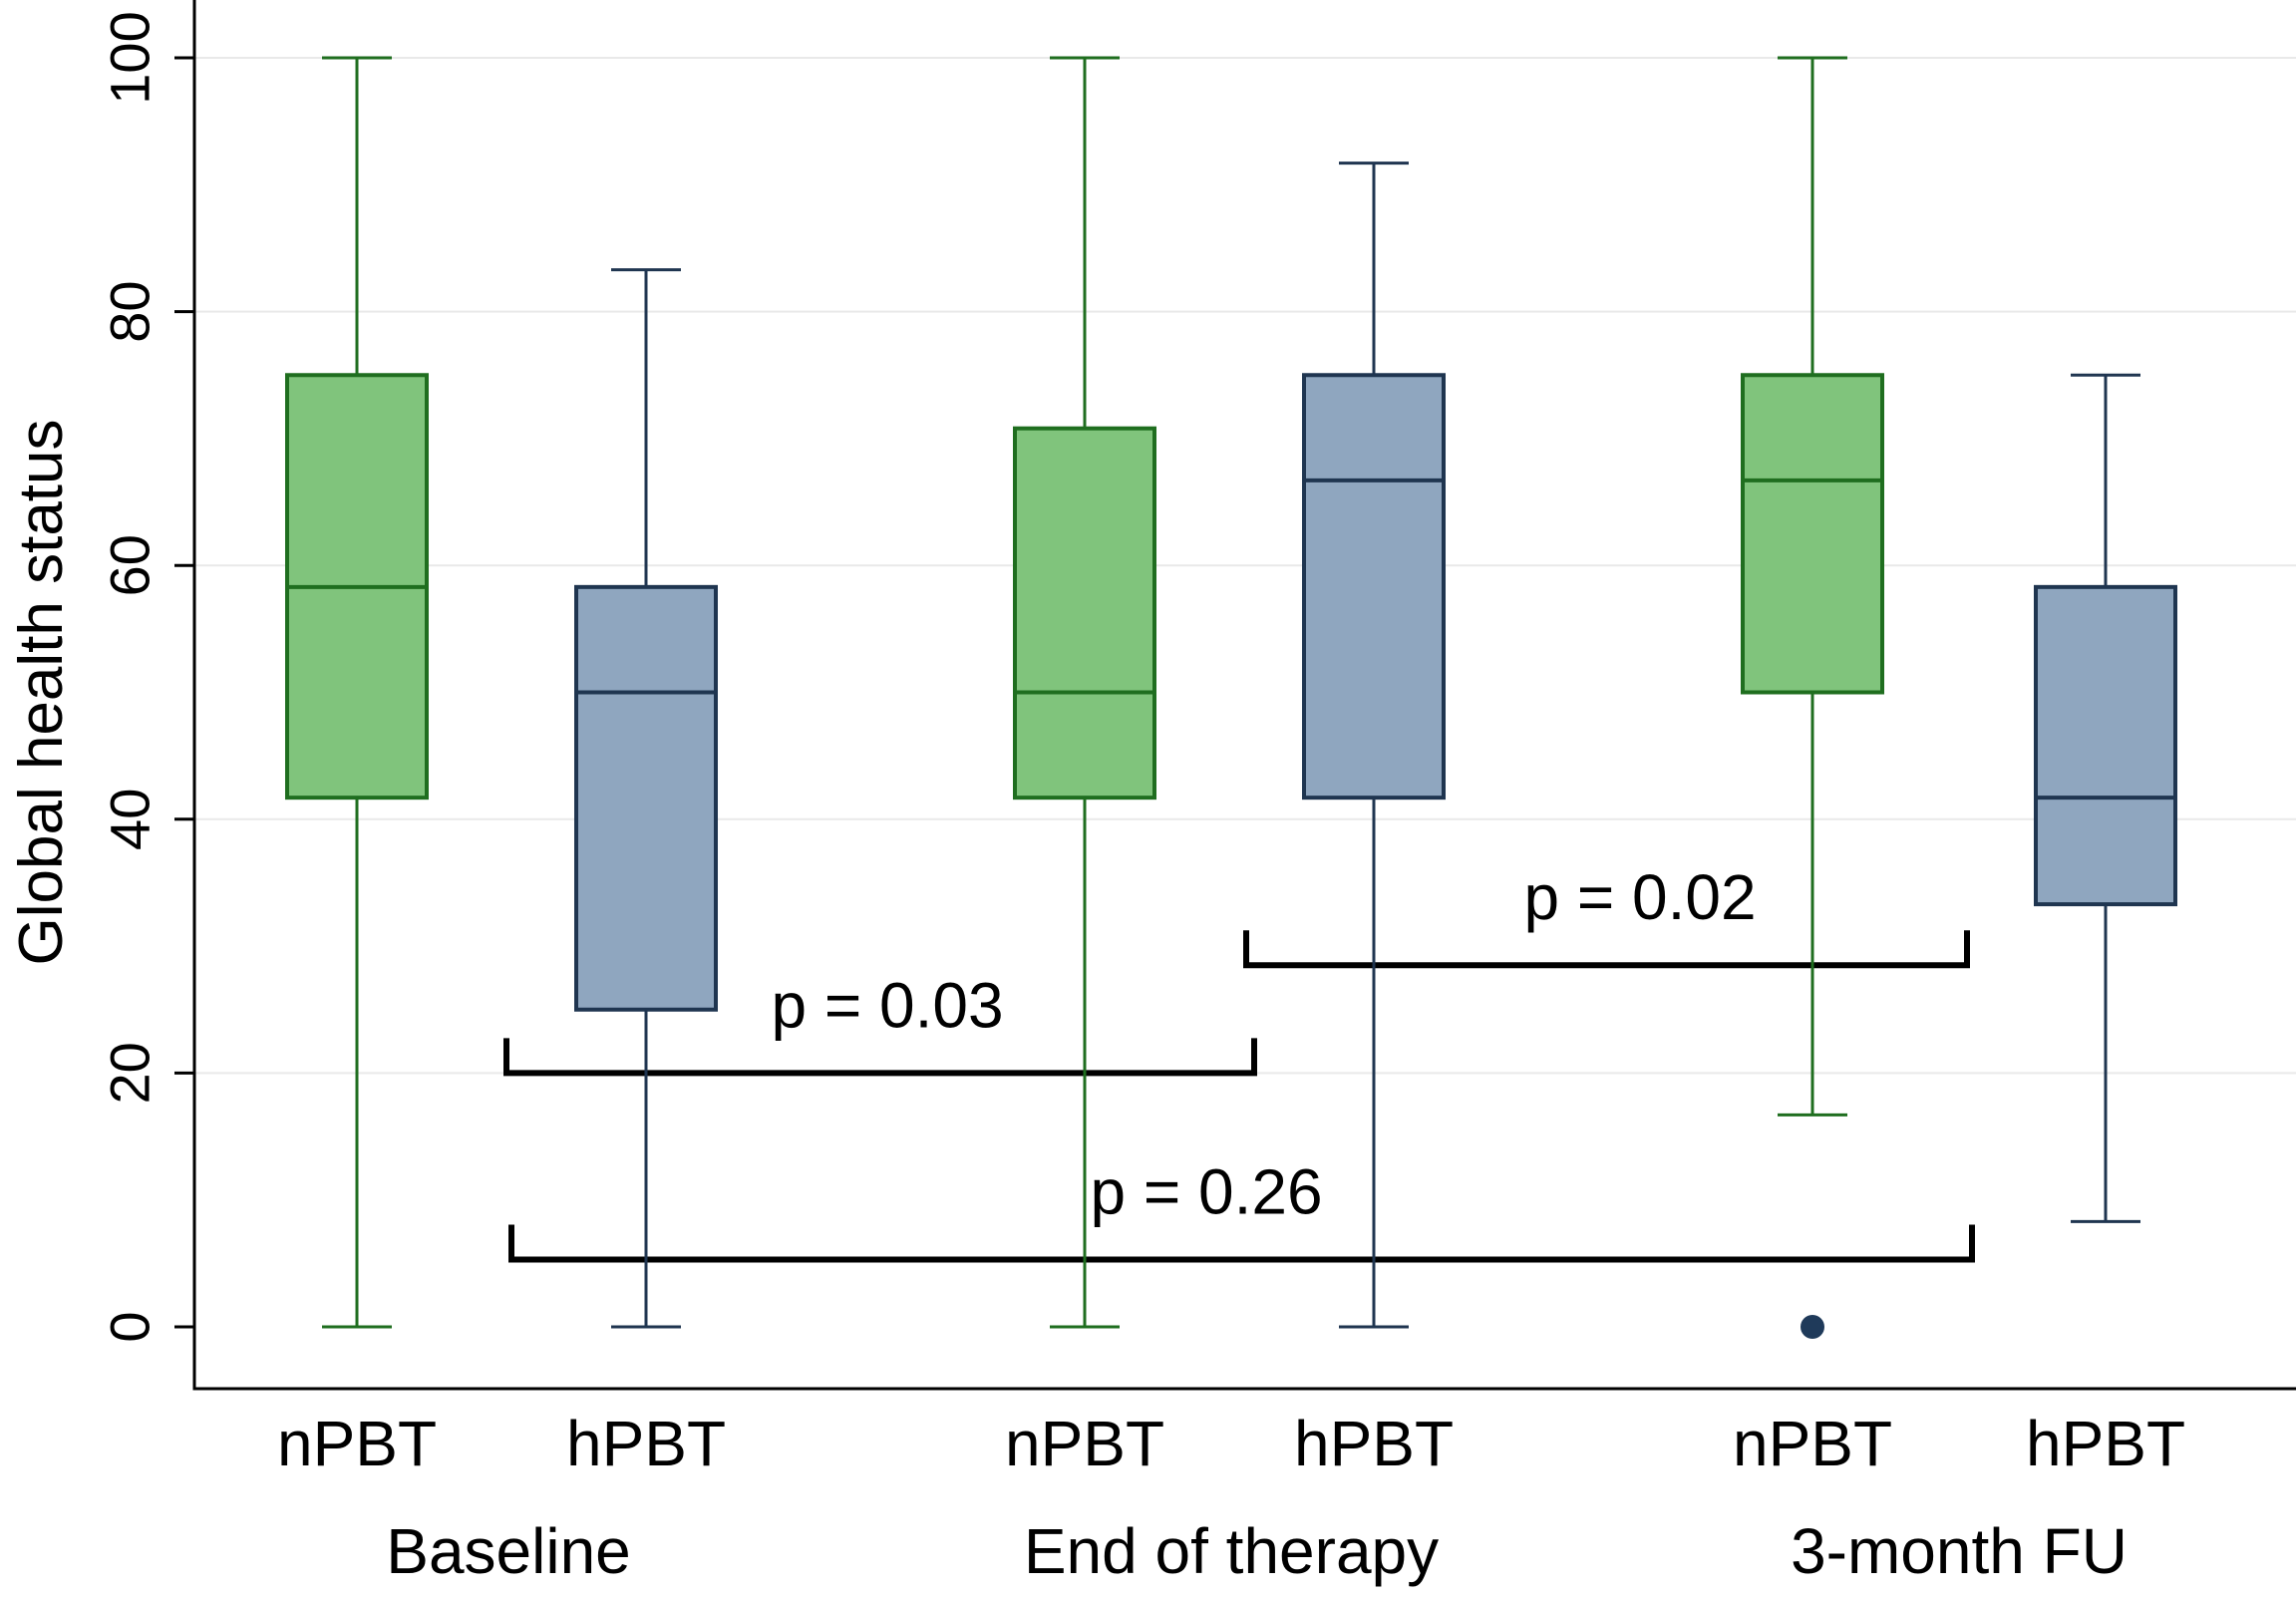  Describe the element at coordinates (2105, 745) in the screenshot. I see `box-2-hpbt-iqr-box` at that location.